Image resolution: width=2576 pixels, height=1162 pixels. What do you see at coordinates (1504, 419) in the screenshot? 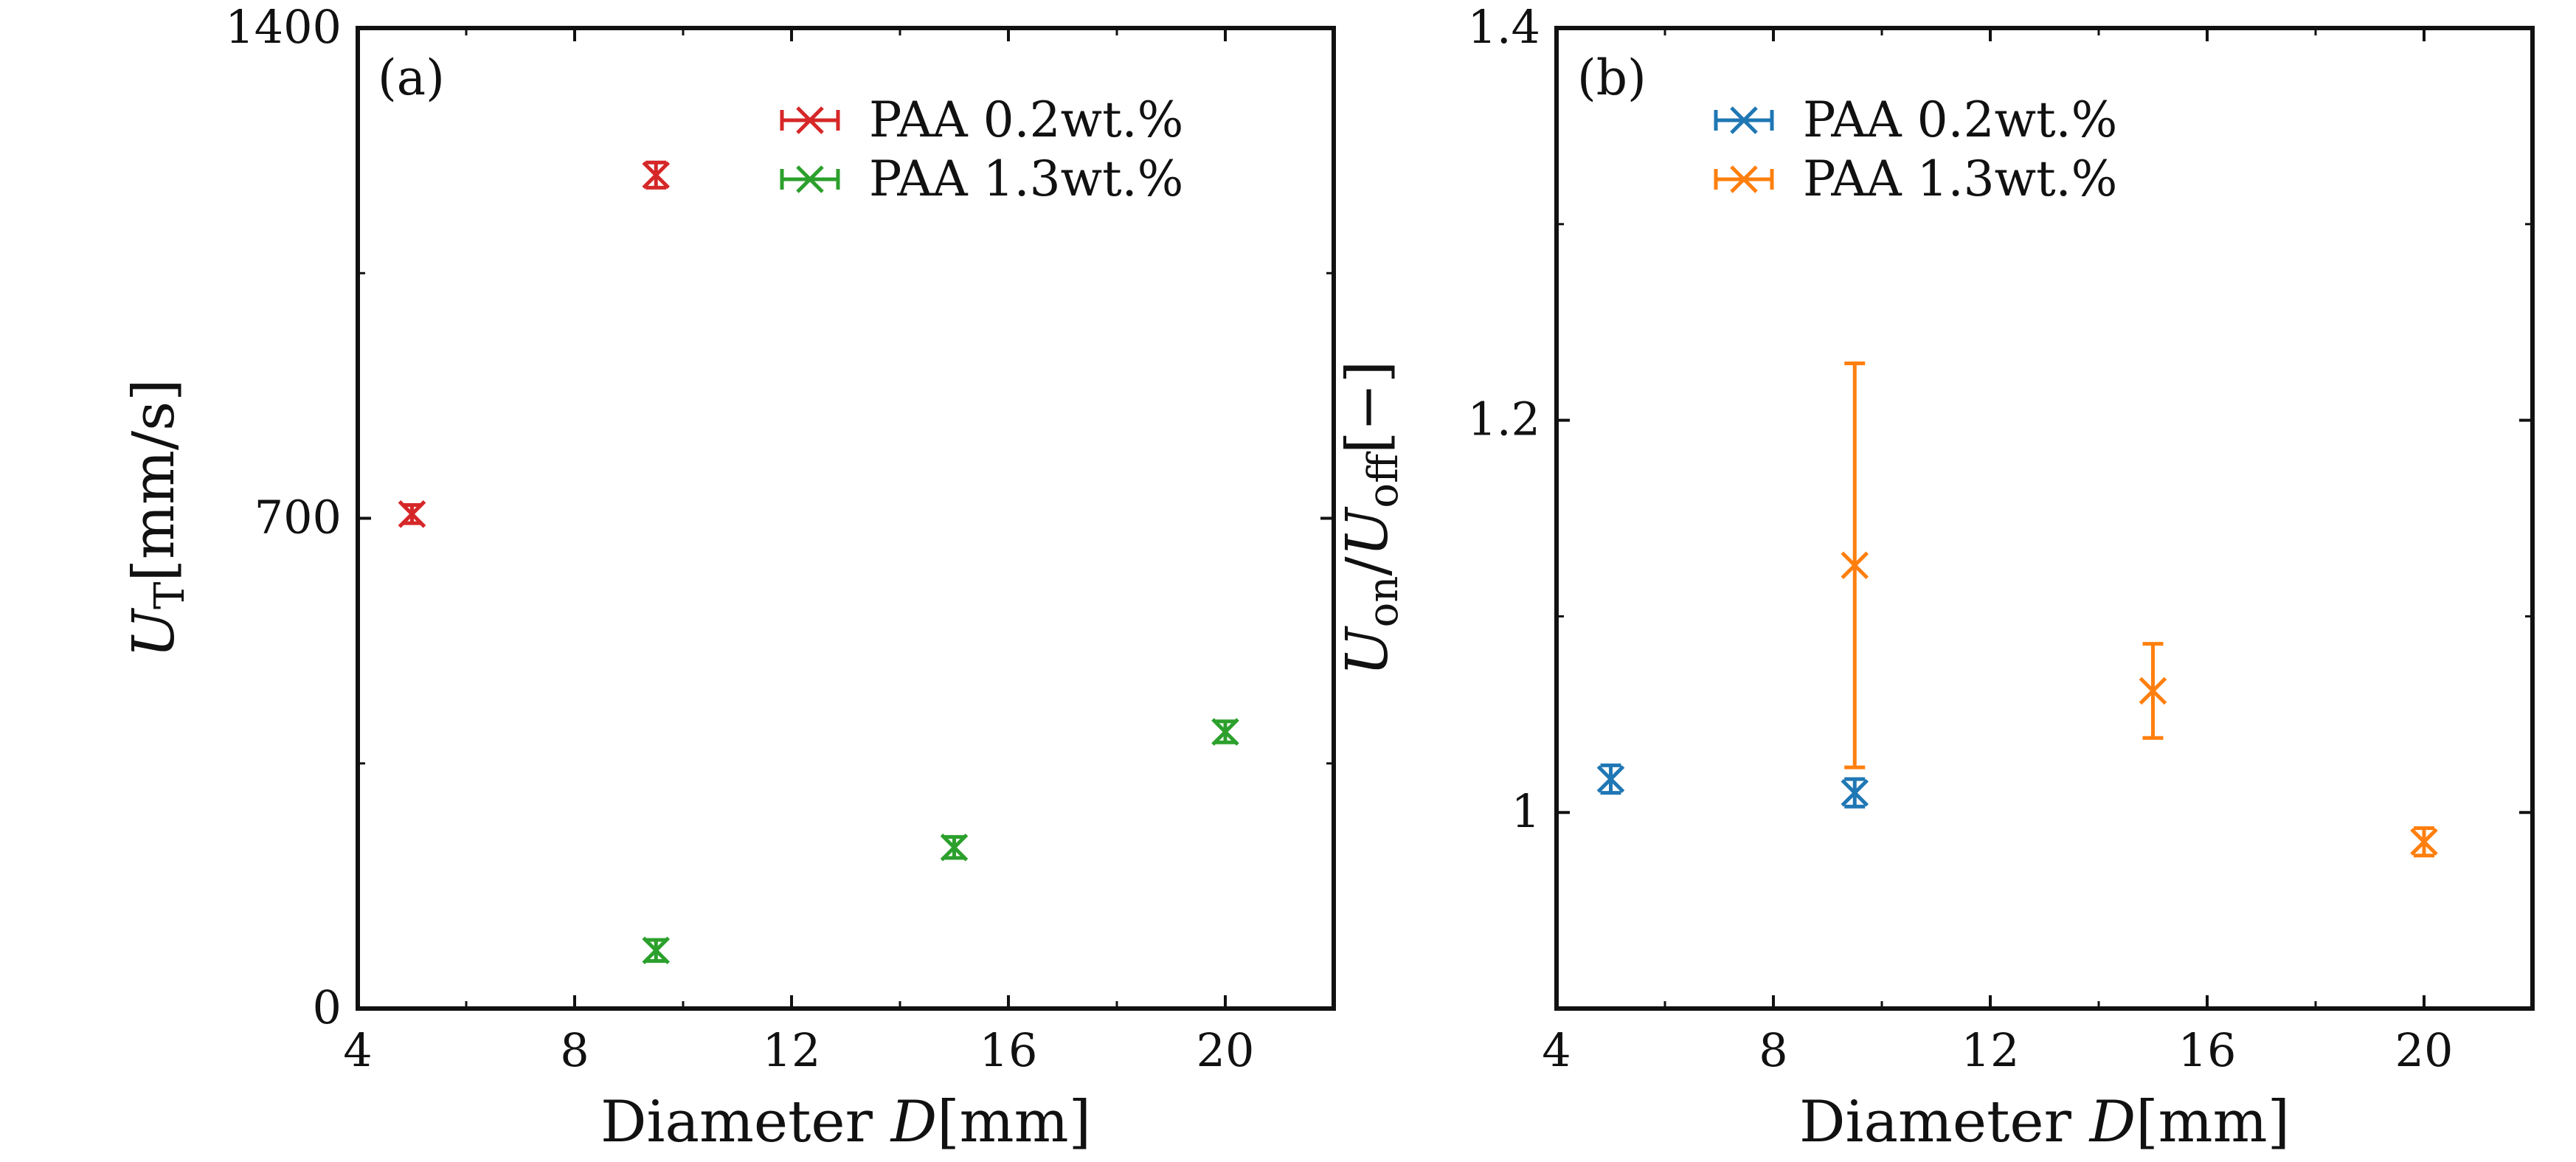
I see `y-tick-label: 1.2` at bounding box center [1504, 419].